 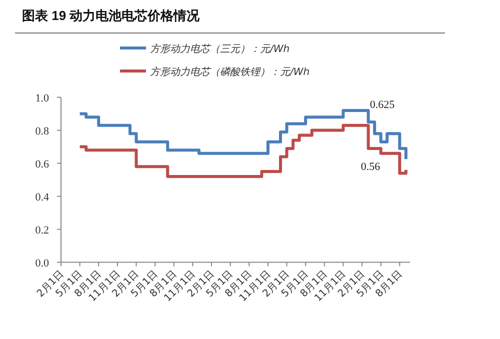 I want to click on y-tick-label: 0.6, so click(x=42, y=164).